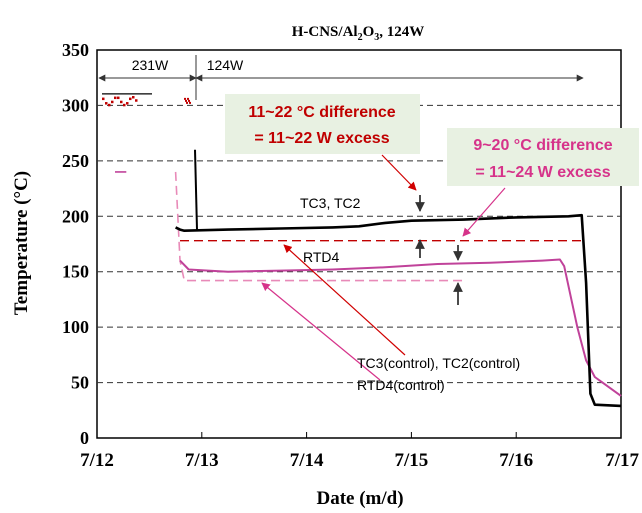 This screenshot has height=513, width=642. What do you see at coordinates (75, 105) in the screenshot?
I see `y-tick-label: 300` at bounding box center [75, 105].